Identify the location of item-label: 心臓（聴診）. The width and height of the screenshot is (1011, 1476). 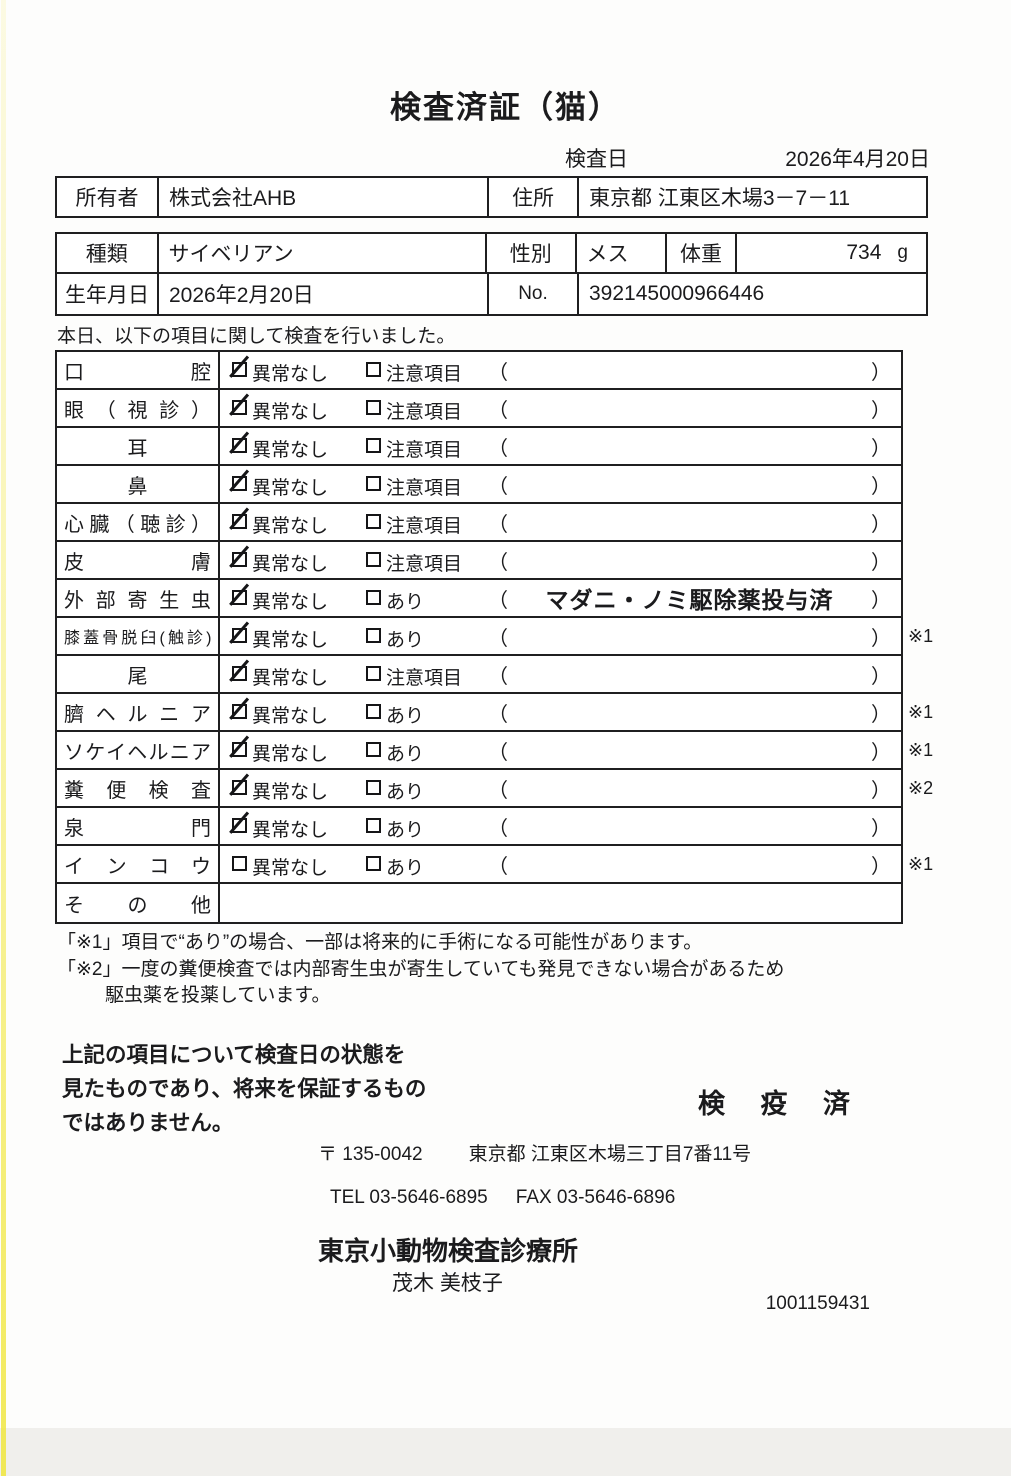
(138, 522).